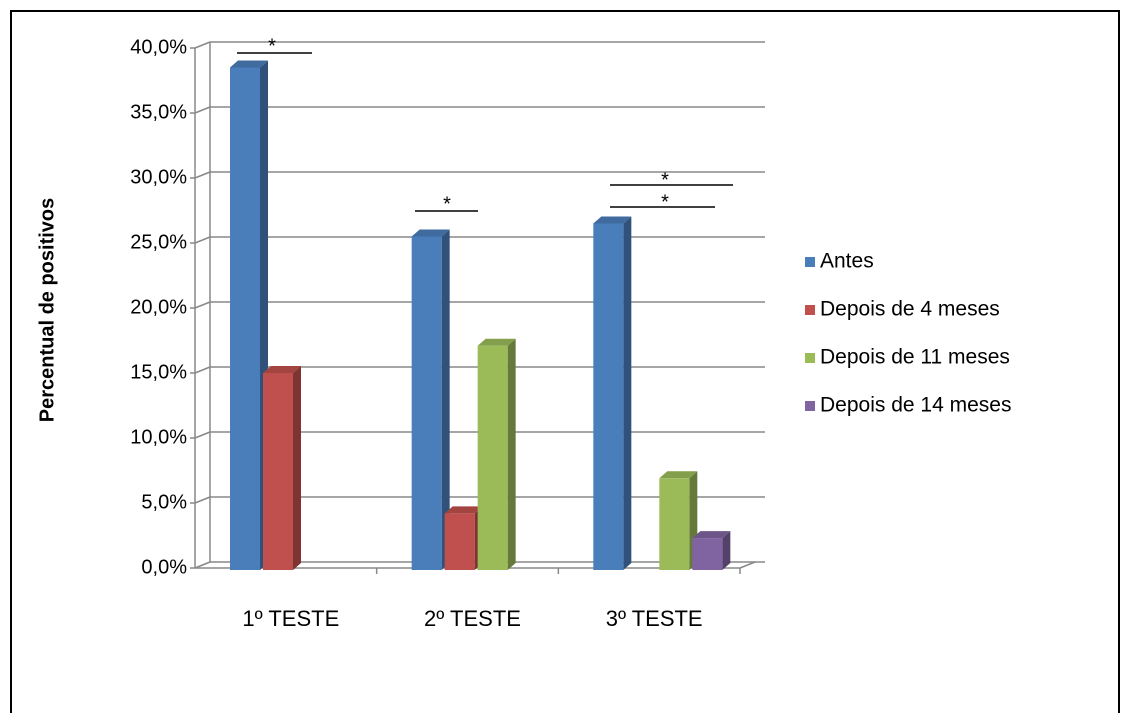  What do you see at coordinates (158, 47) in the screenshot?
I see `y-tick-label: 40,0%` at bounding box center [158, 47].